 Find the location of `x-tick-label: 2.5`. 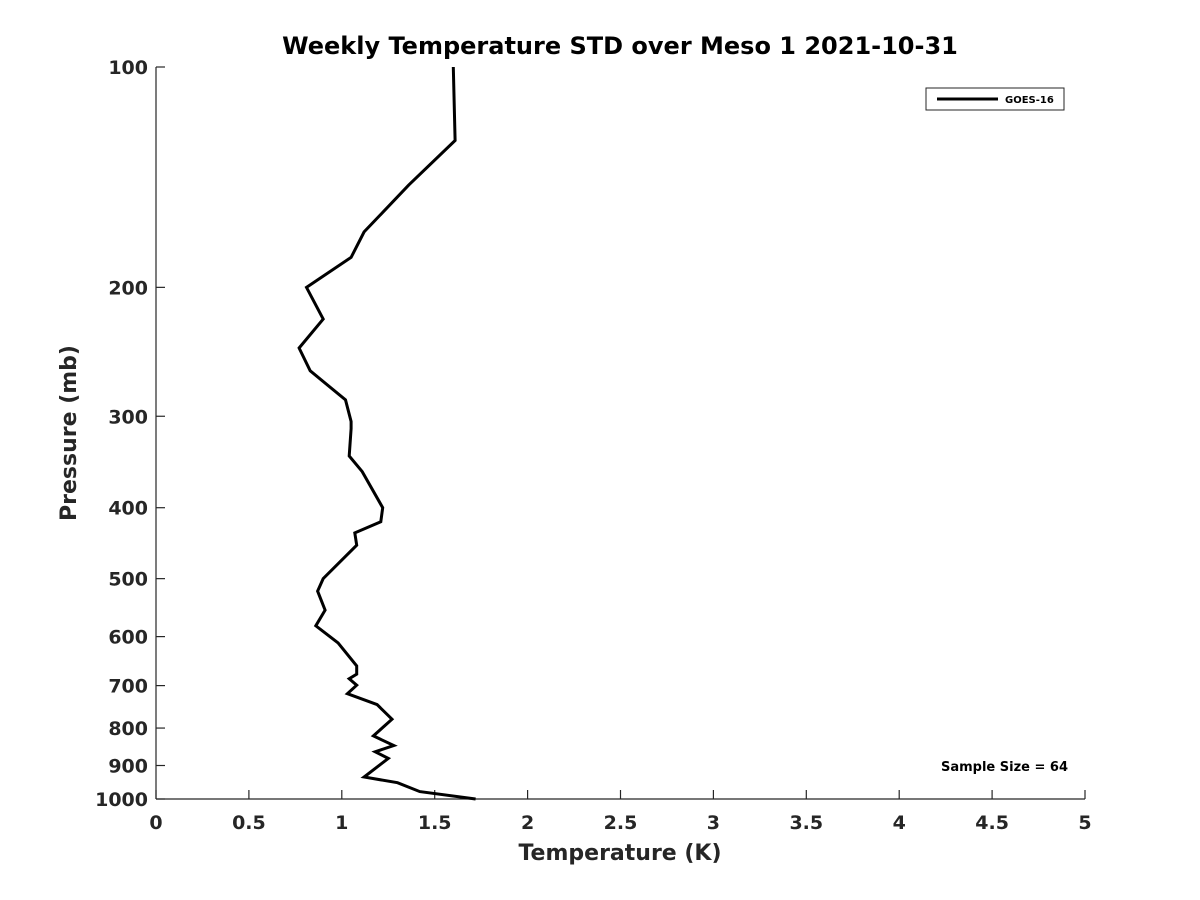

x-tick-label: 2.5 is located at coordinates (621, 823).